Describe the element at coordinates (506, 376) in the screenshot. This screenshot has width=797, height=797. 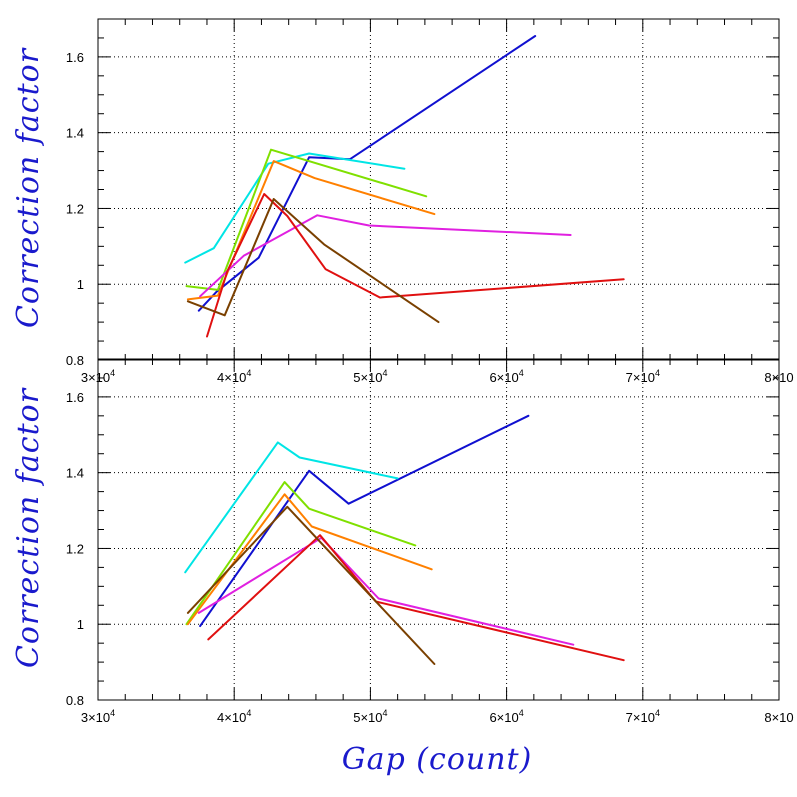
I see `x-tick-label-top: 6×10⁴` at that location.